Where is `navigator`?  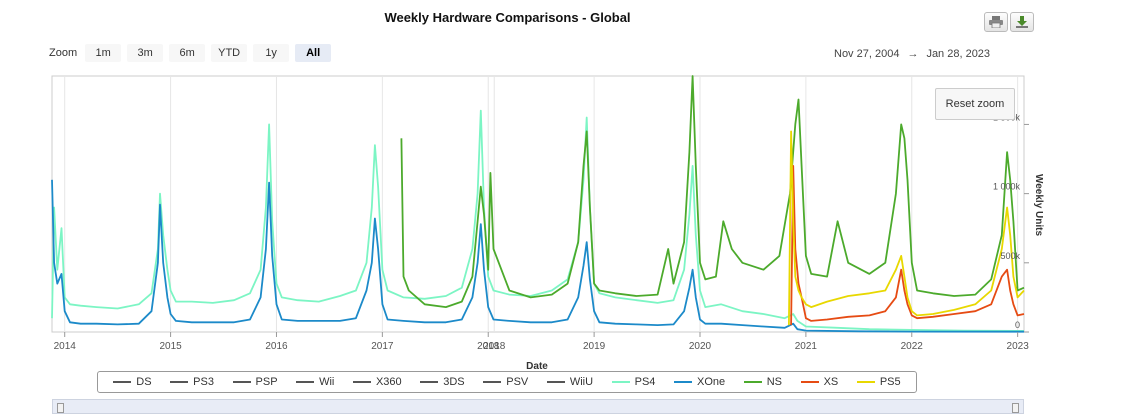
navigator is located at coordinates (538, 406).